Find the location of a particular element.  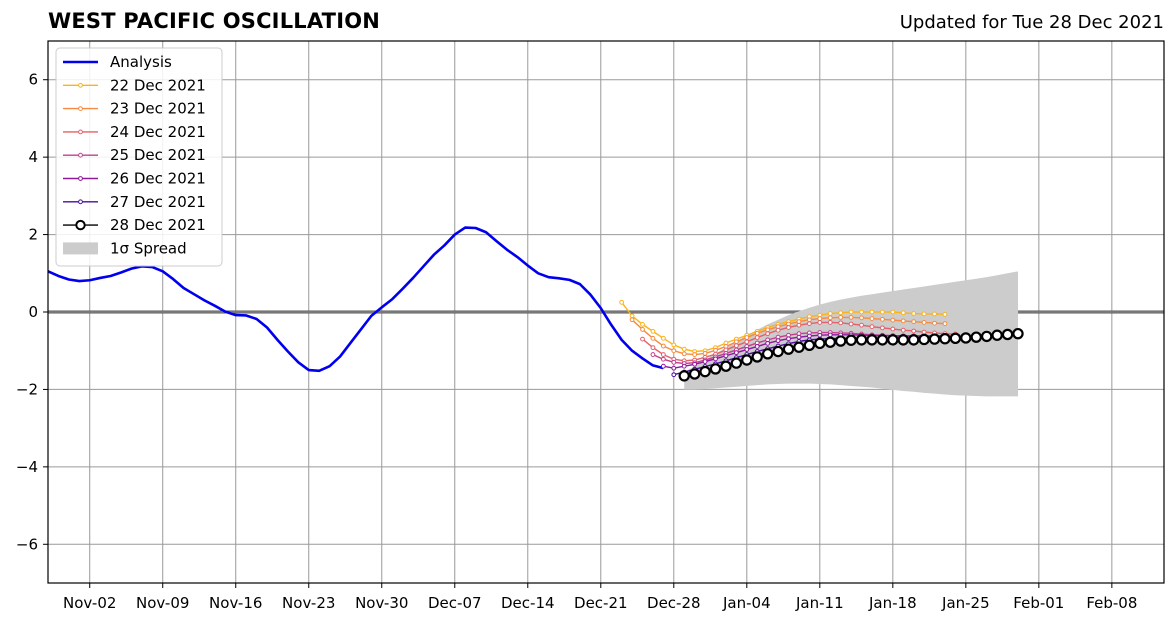

x-tick-label: Dec-07 is located at coordinates (455, 603).